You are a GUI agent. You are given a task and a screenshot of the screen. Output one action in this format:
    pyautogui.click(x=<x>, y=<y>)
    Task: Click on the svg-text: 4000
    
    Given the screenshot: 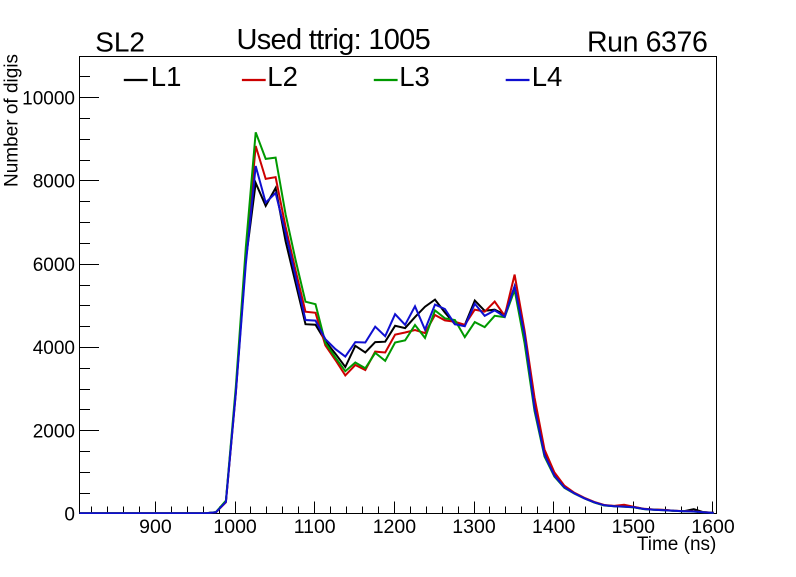 What is the action you would take?
    pyautogui.click(x=54, y=348)
    